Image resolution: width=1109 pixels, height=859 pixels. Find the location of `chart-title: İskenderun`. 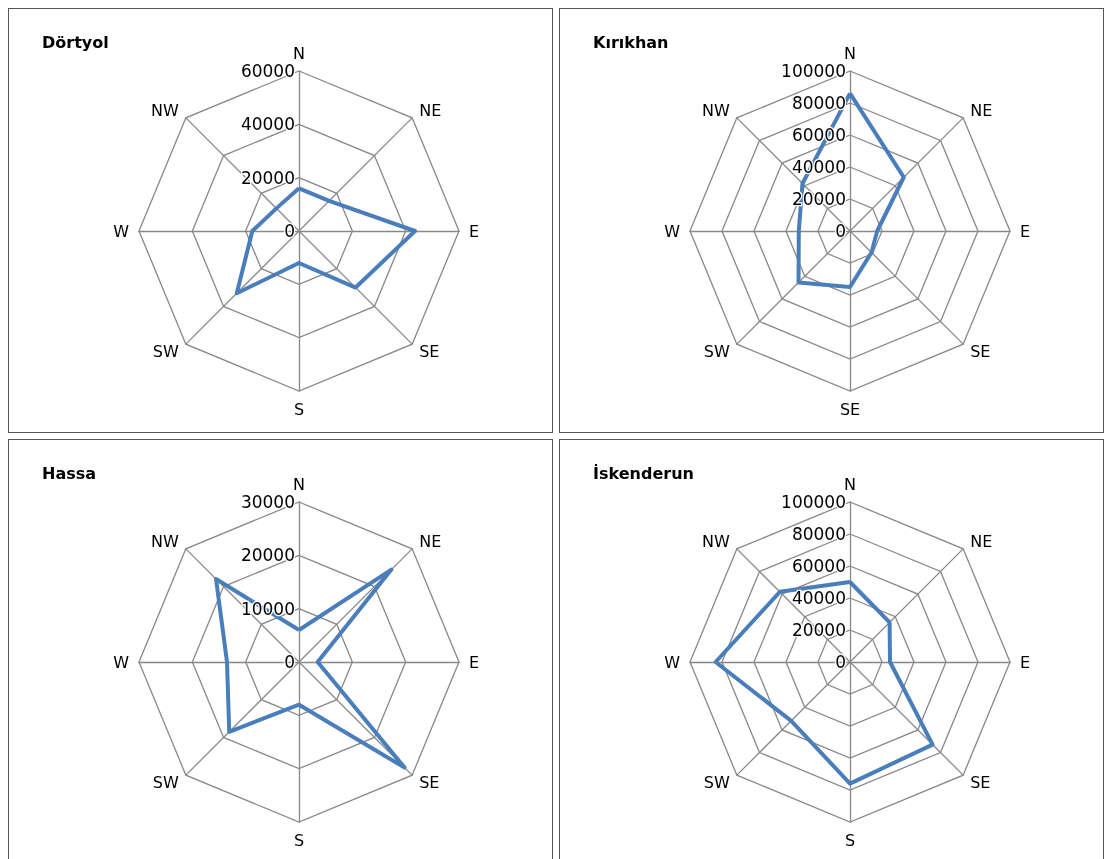

chart-title: İskenderun is located at coordinates (643, 473).